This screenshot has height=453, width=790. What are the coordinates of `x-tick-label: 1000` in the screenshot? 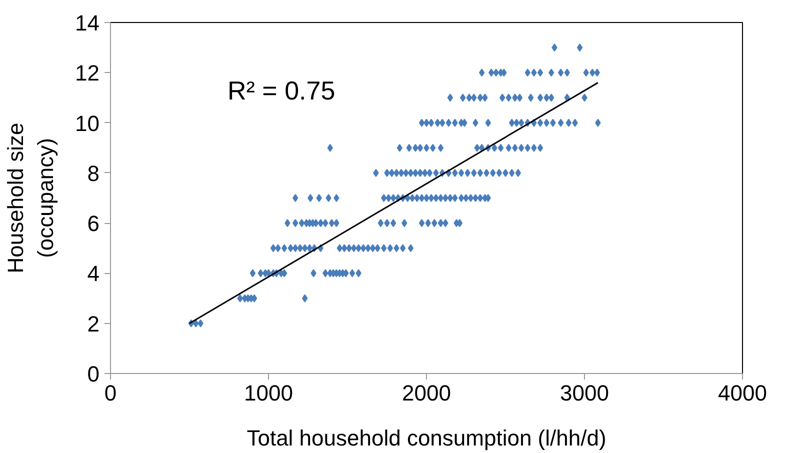 It's located at (268, 393).